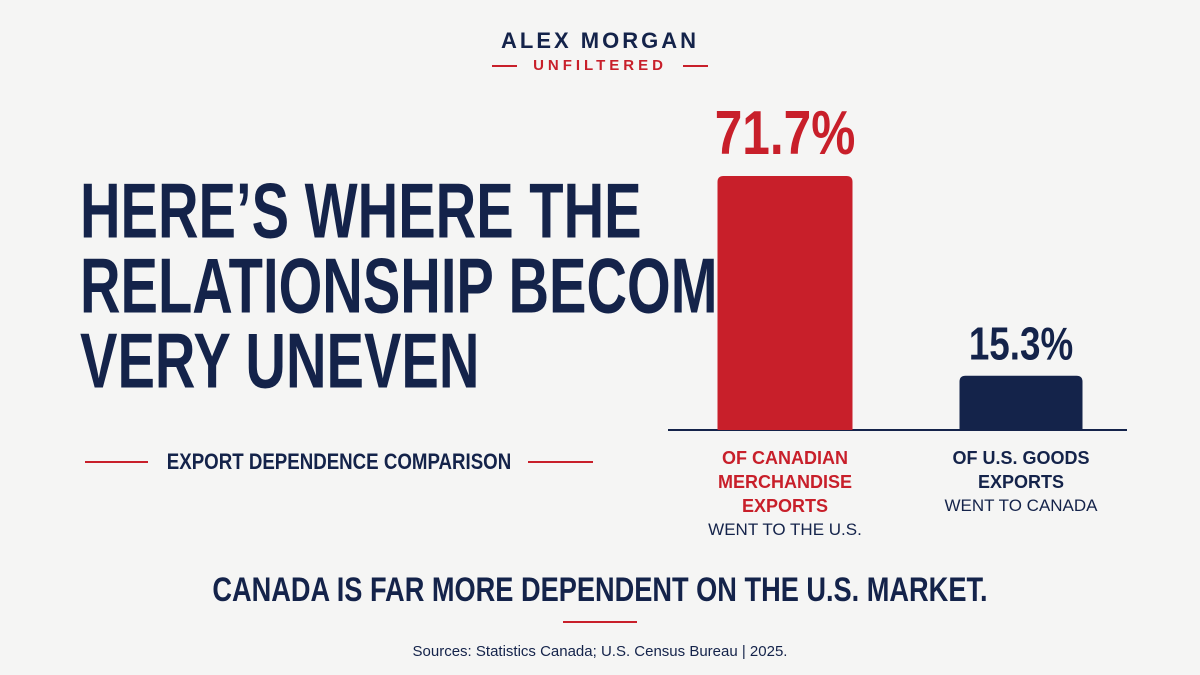 Image resolution: width=1200 pixels, height=675 pixels. I want to click on category-label: OF U.S. GOODS EXPORTS WENT TO CANADA, so click(1021, 482).